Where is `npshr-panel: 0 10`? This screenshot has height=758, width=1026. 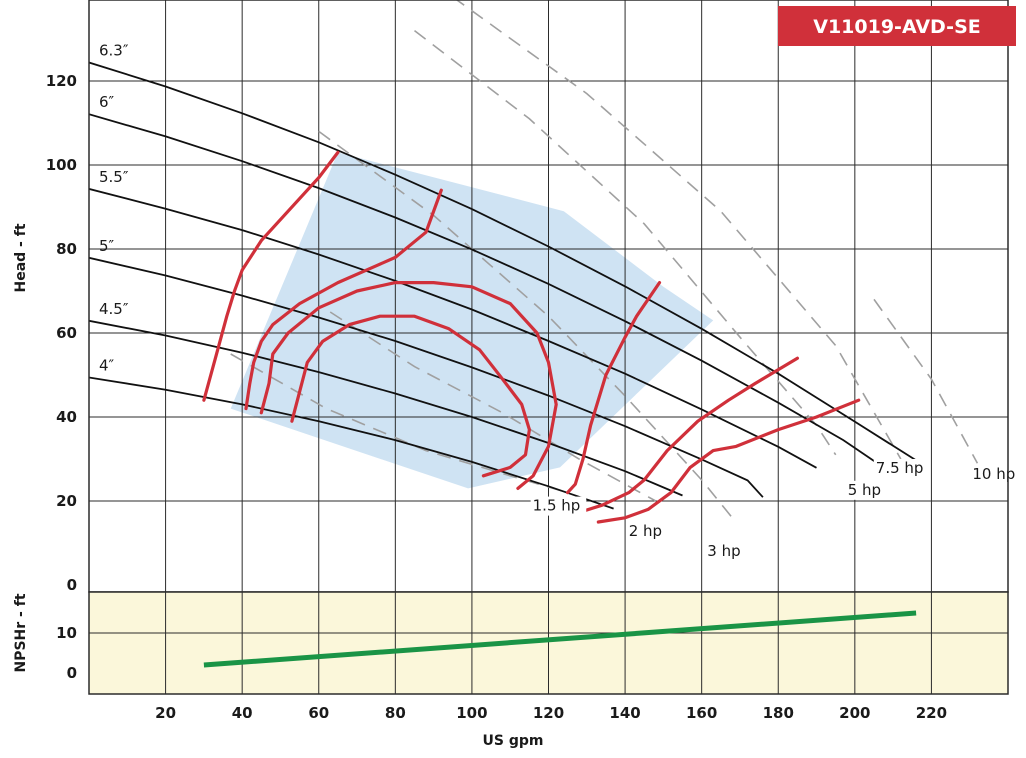
npshr-panel: 0 10 is located at coordinates (532, 643).